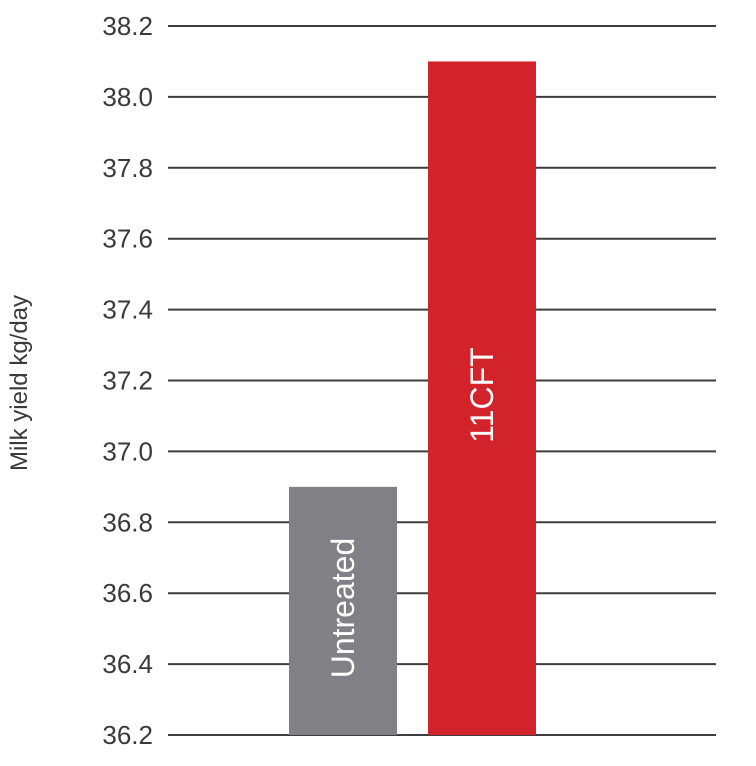 Image resolution: width=756 pixels, height=766 pixels. I want to click on y-axis-title: Milk yield kg/day, so click(19, 383).